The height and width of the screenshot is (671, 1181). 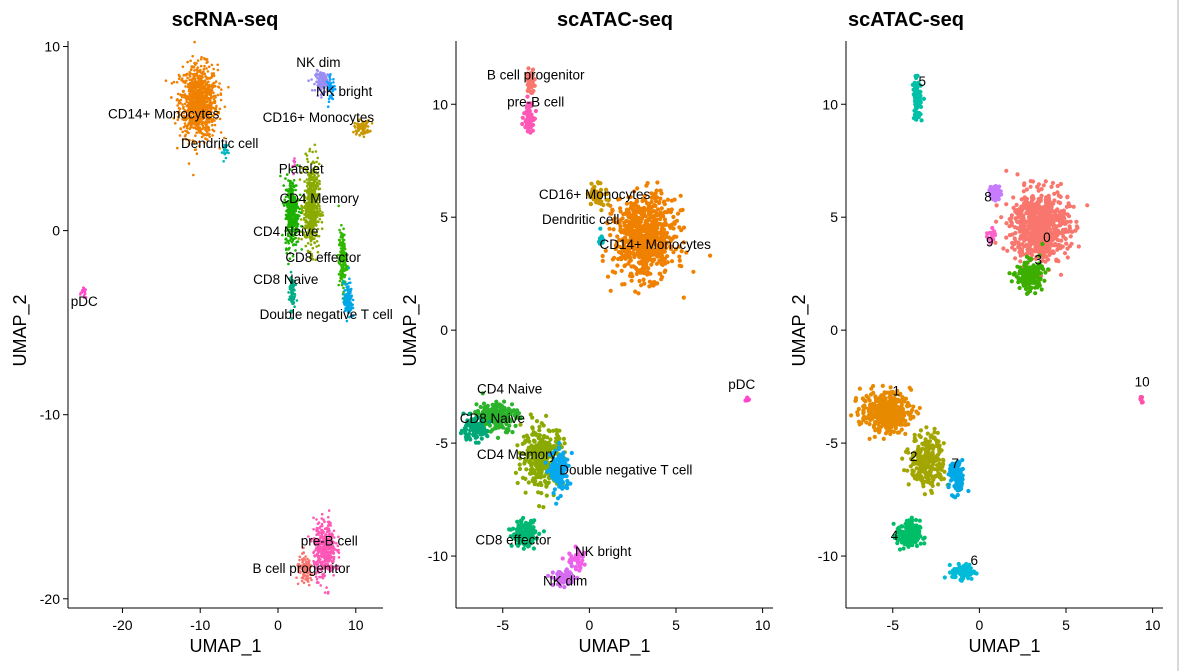 I want to click on y-tick-label: 5, so click(x=444, y=217).